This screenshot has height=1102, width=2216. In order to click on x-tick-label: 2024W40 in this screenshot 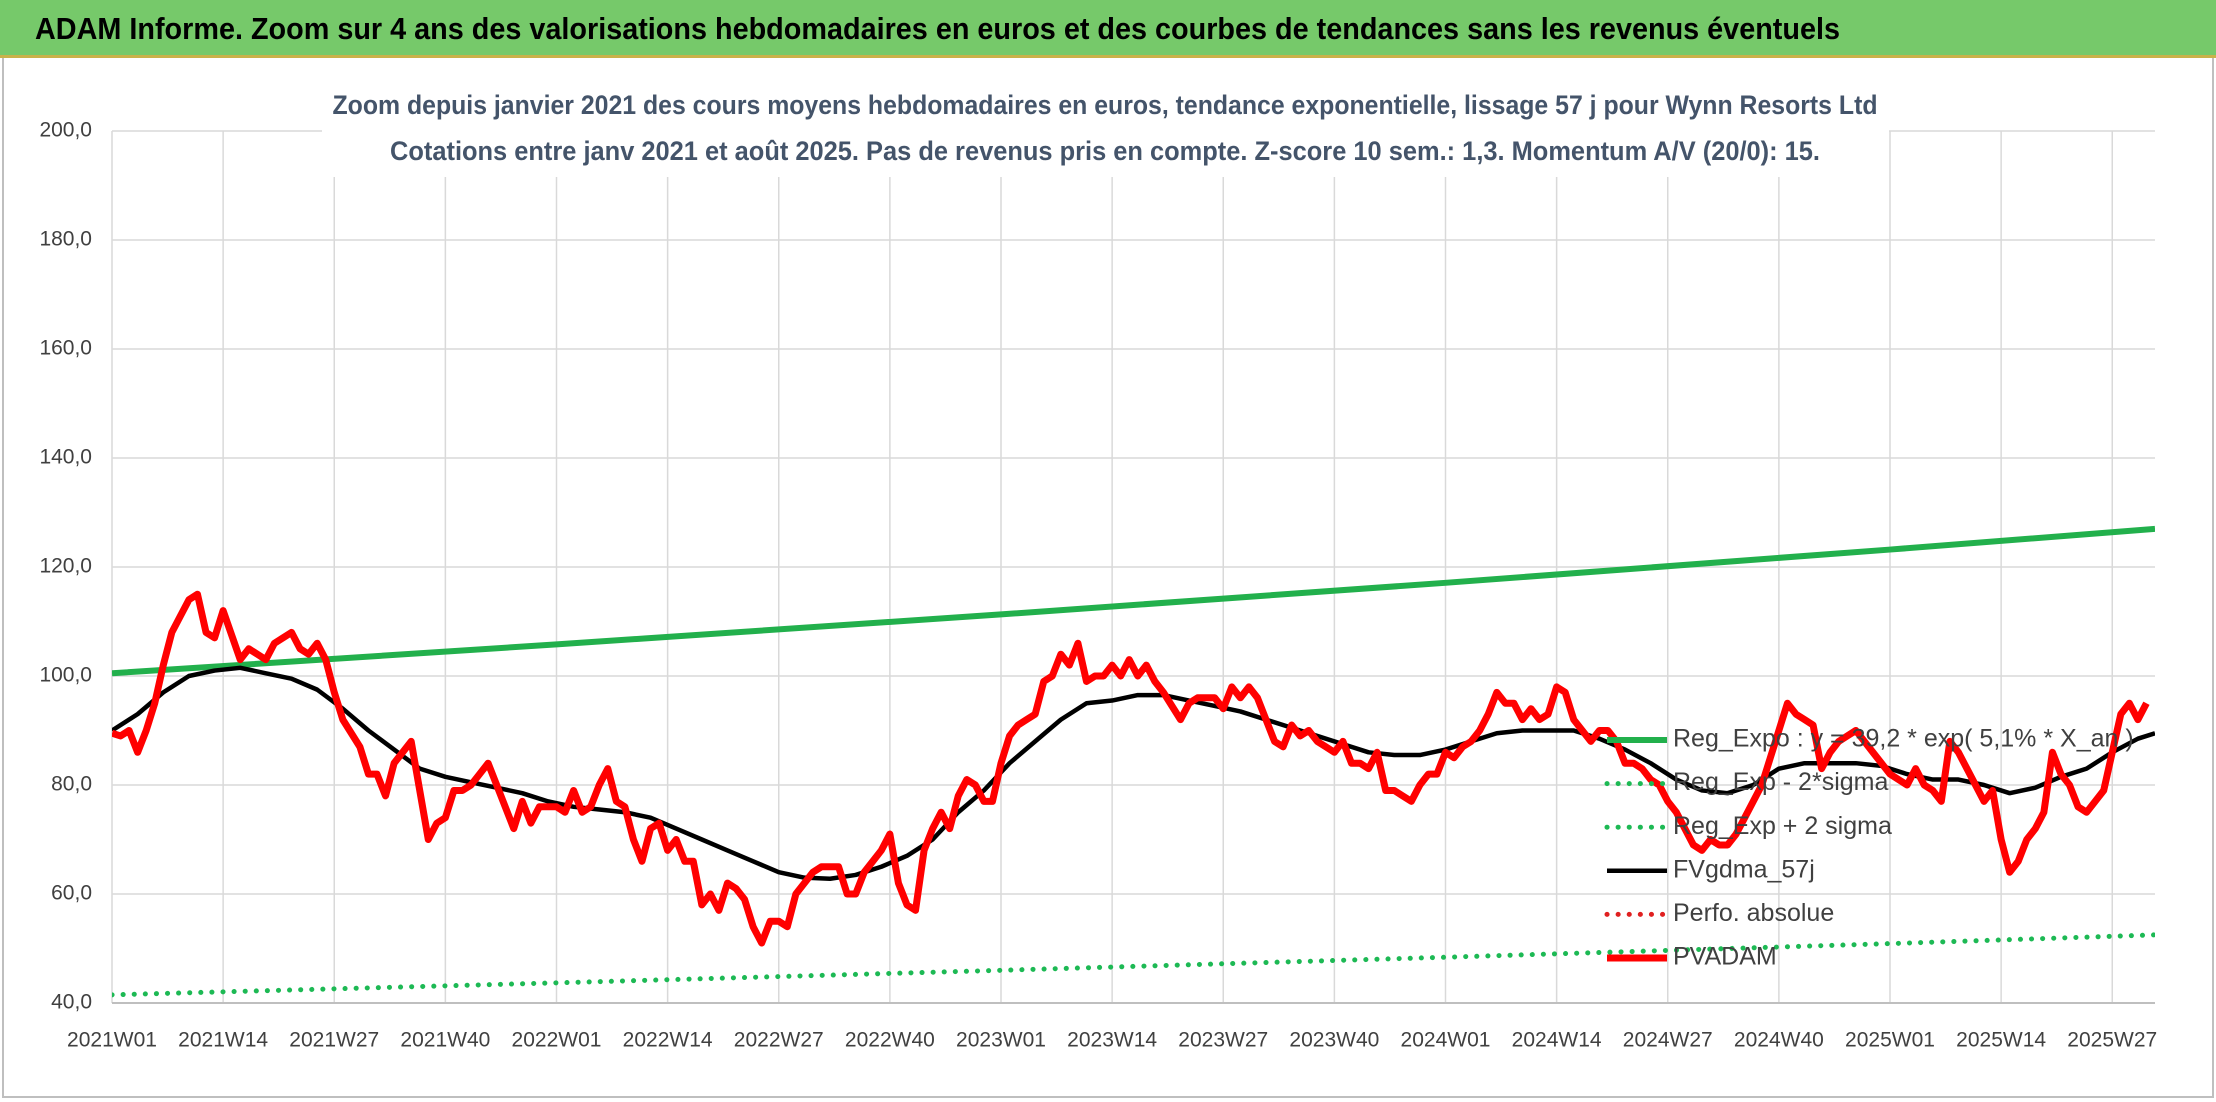, I will do `click(1779, 1040)`.